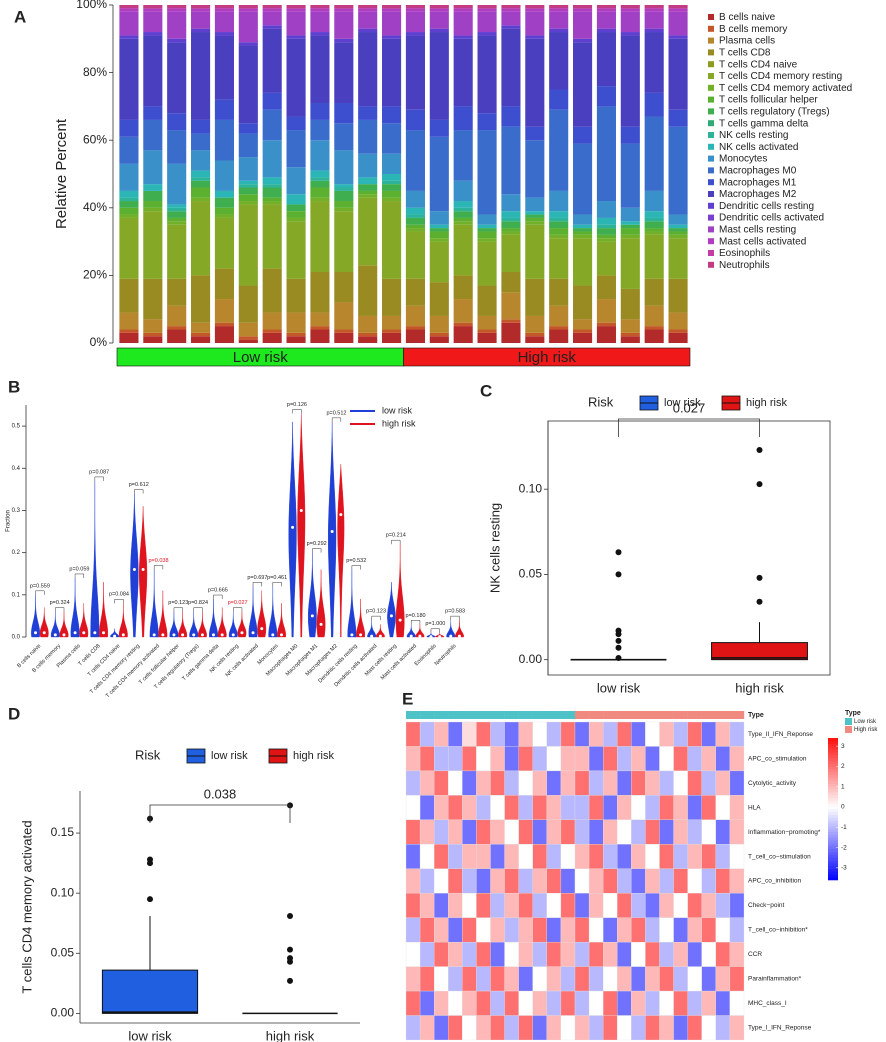  What do you see at coordinates (441, 715) in the screenshot?
I see `type-annotation` at bounding box center [441, 715].